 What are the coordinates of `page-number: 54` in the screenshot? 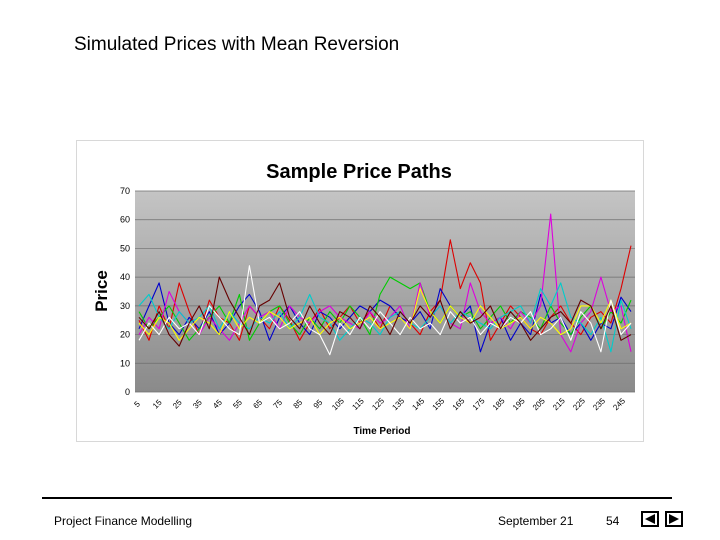 It's located at (613, 521).